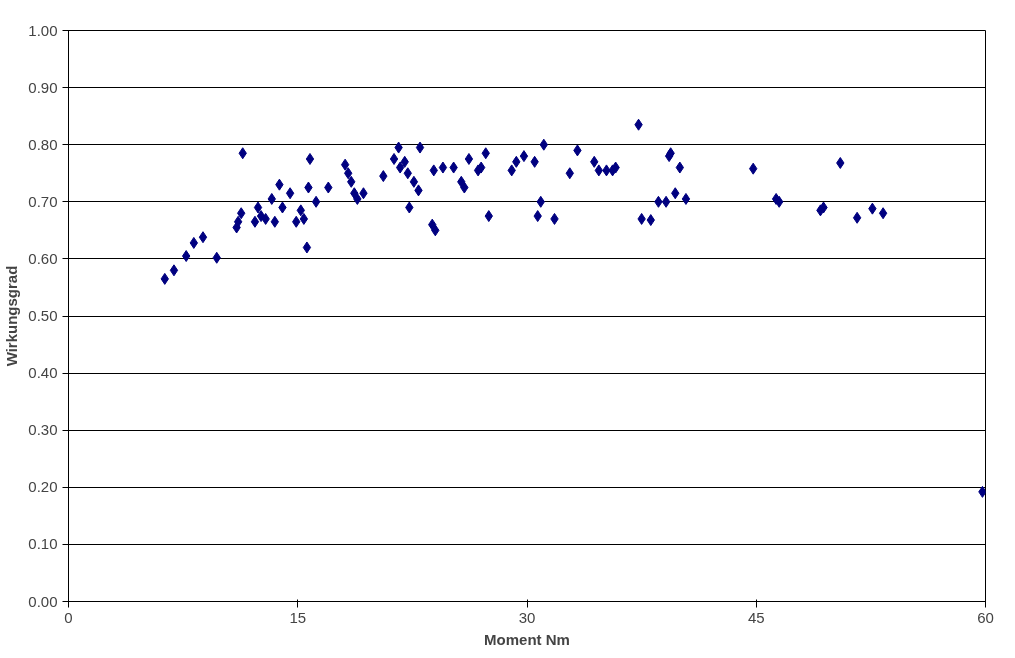 The width and height of the screenshot is (1015, 658). Describe the element at coordinates (43, 144) in the screenshot. I see `y-tick-label: 0.80` at that location.